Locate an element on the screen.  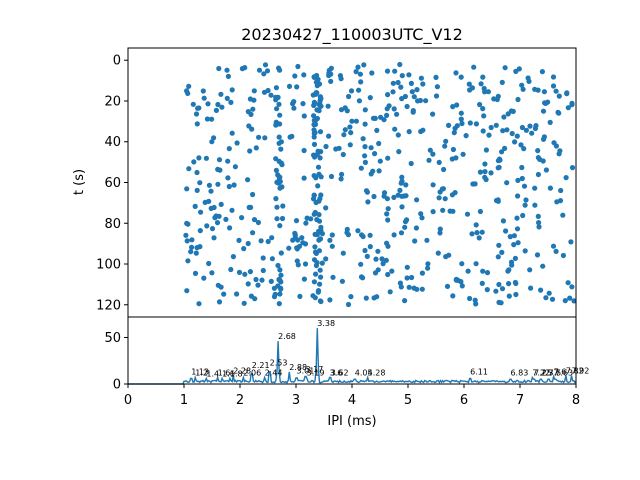
histogram-x-ticks: 0 1 2 3 4 5 6 7 8 is located at coordinates (352, 396).